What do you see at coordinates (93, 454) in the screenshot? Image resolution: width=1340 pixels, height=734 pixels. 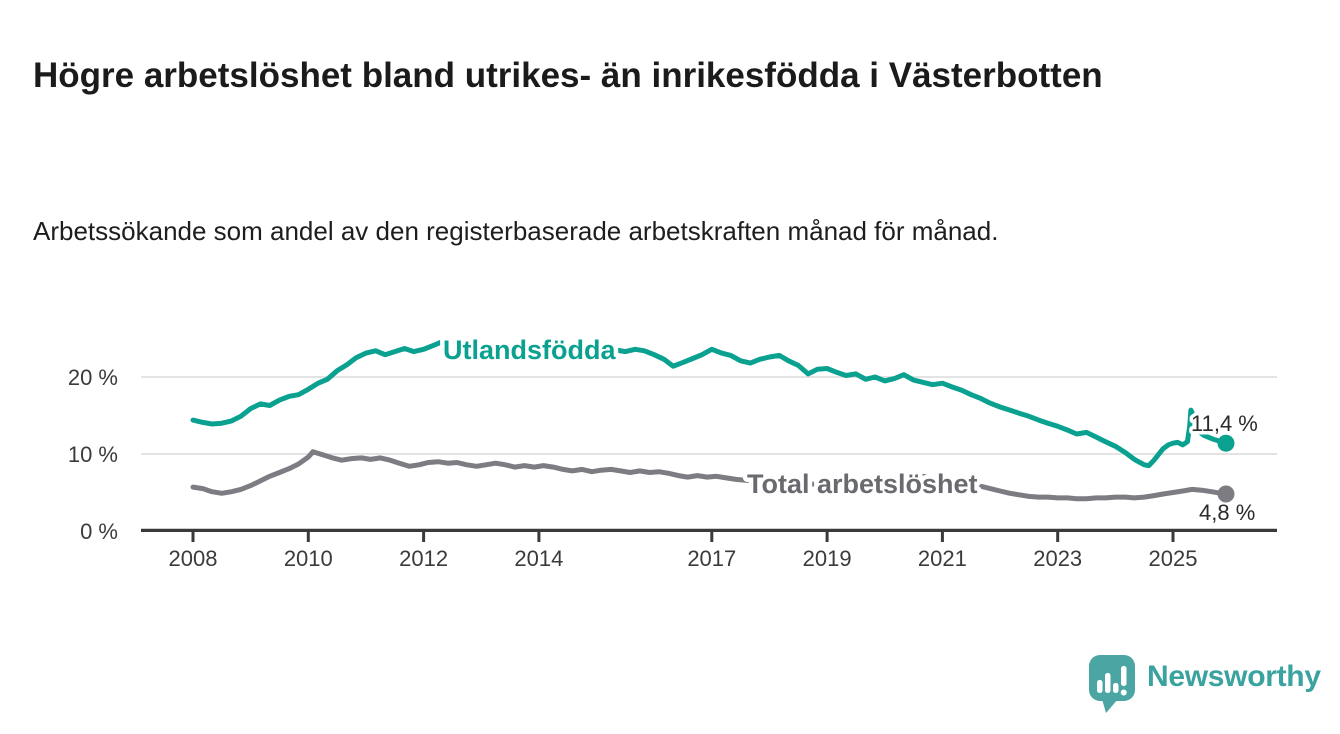 I see `y-tick-label: 10 %` at bounding box center [93, 454].